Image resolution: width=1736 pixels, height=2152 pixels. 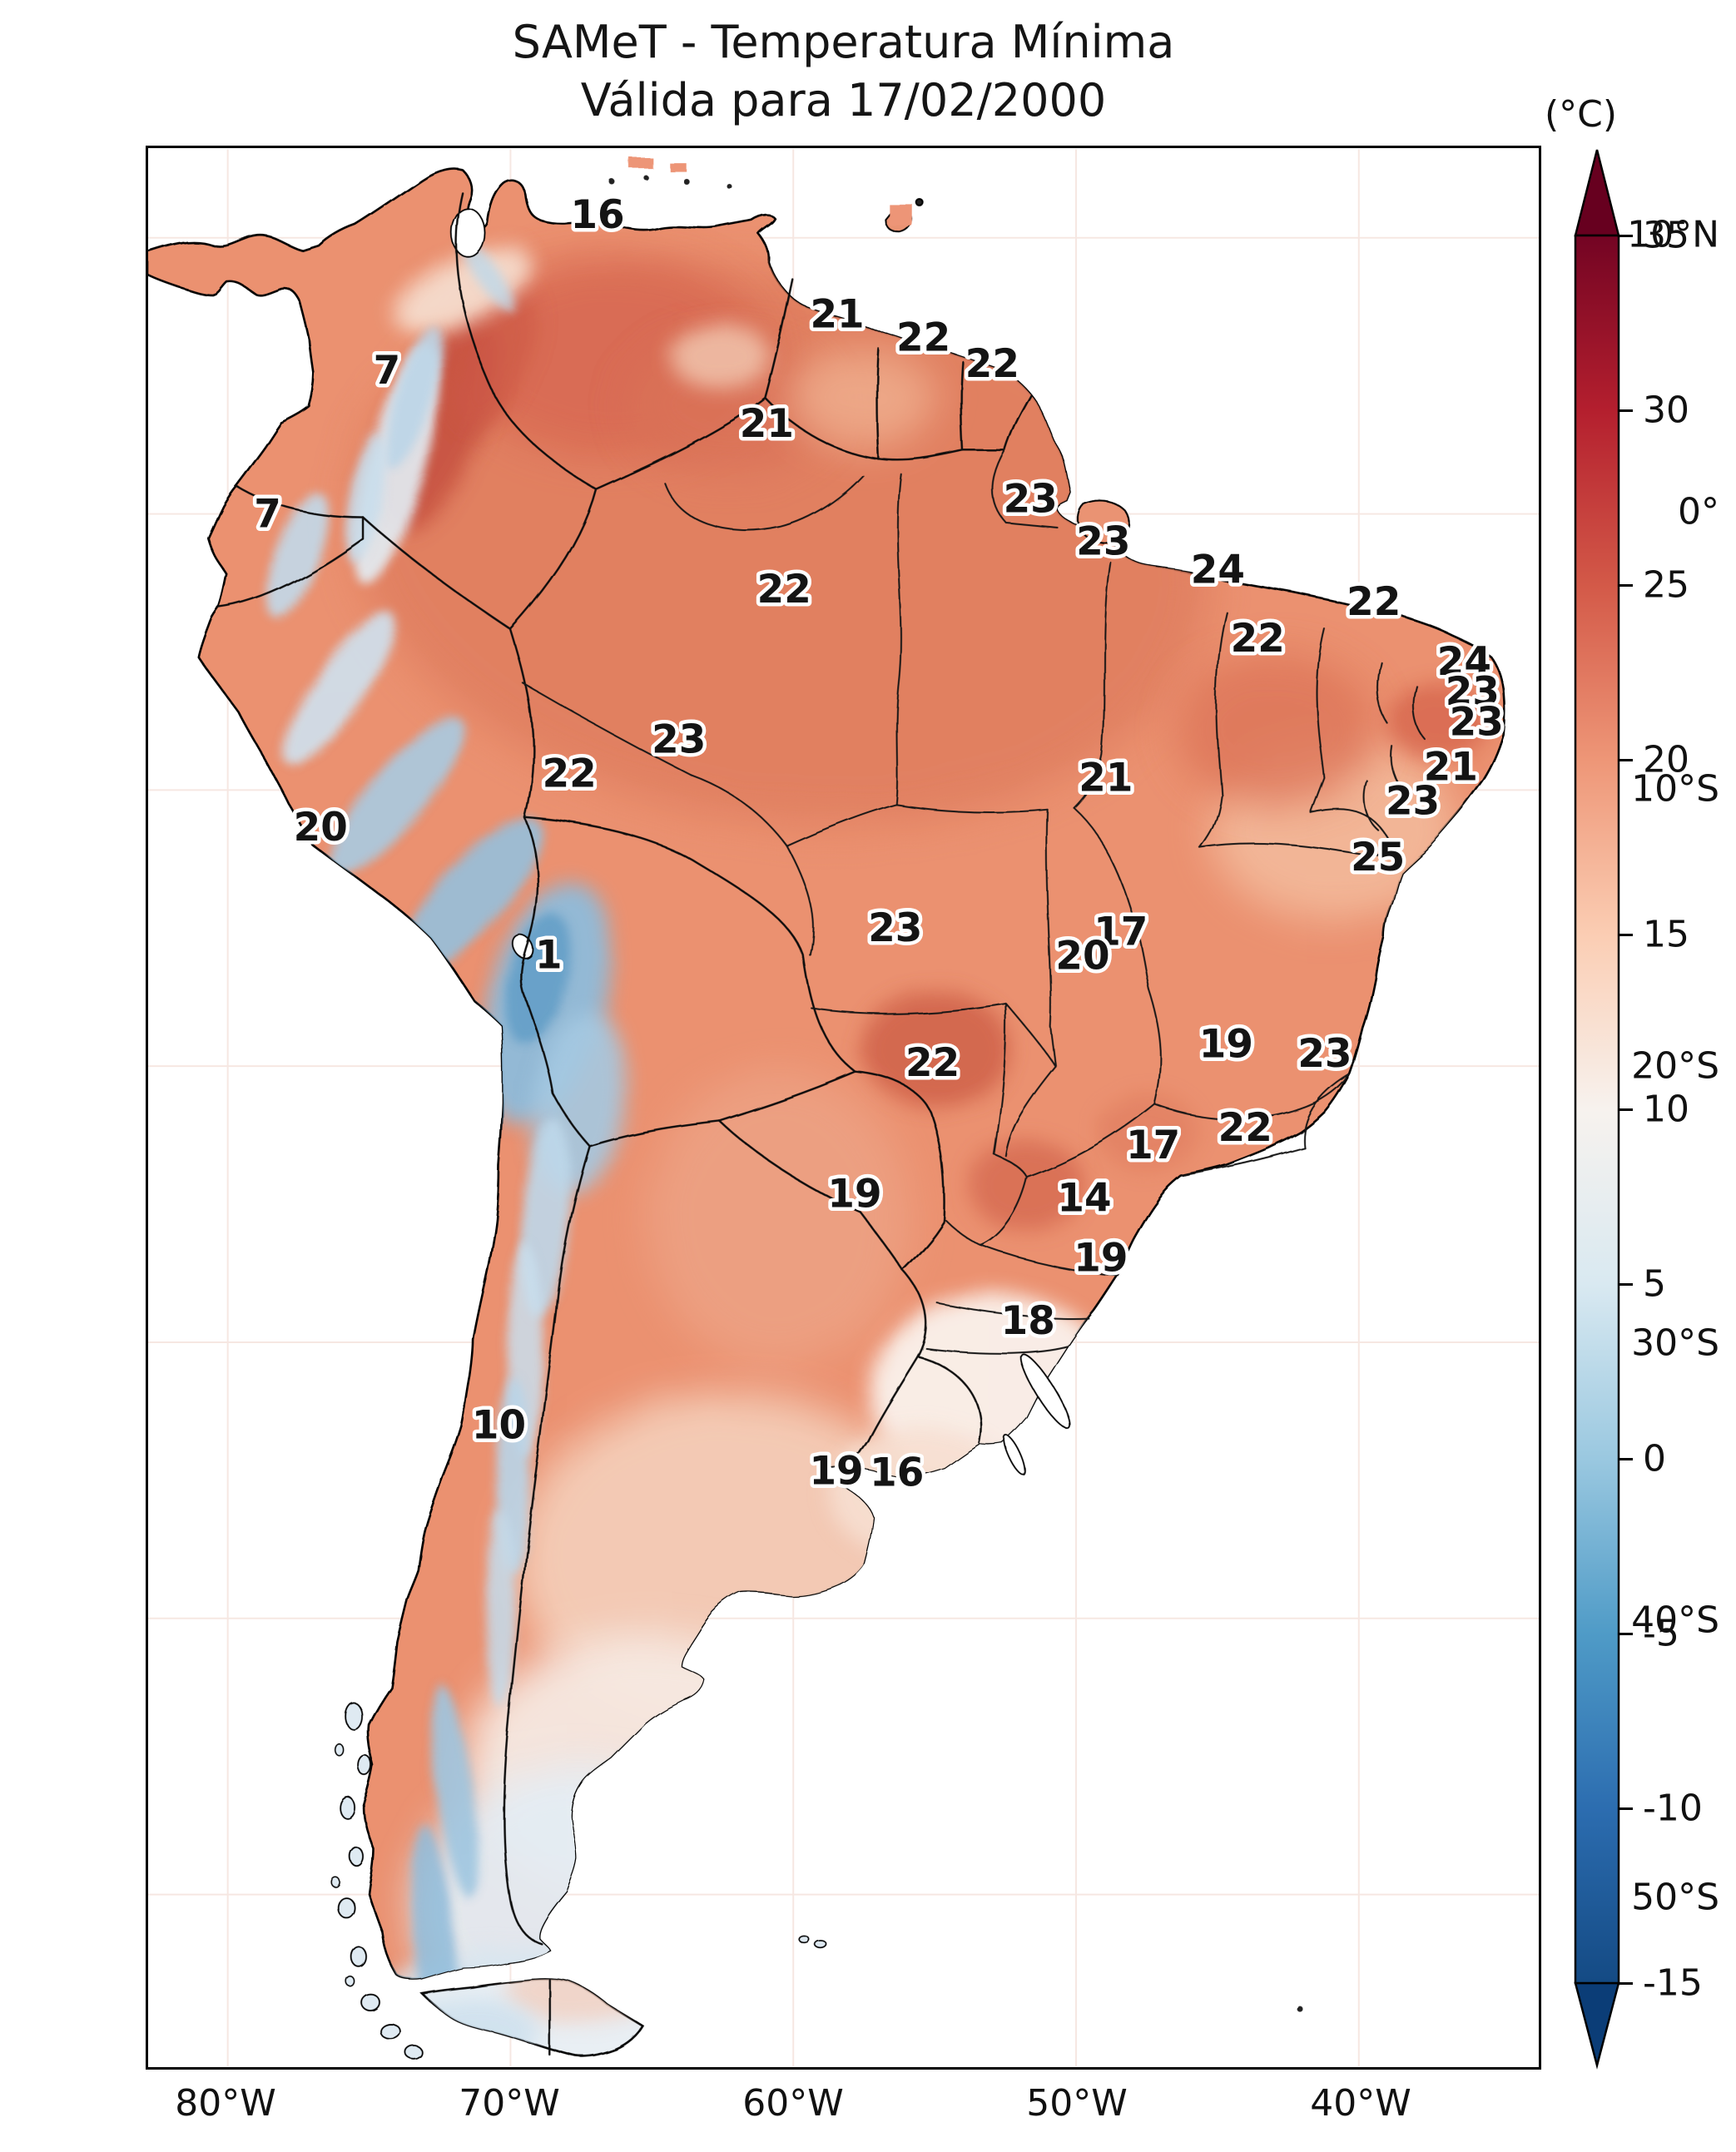 What do you see at coordinates (549, 956) in the screenshot?
I see `station-temperature-value: 1` at bounding box center [549, 956].